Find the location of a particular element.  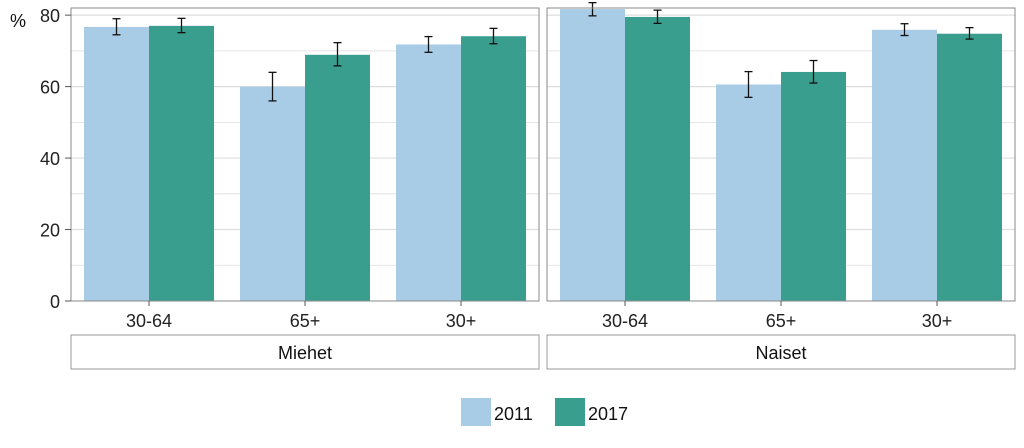

bar-naiset-30+-2011 is located at coordinates (904, 165).